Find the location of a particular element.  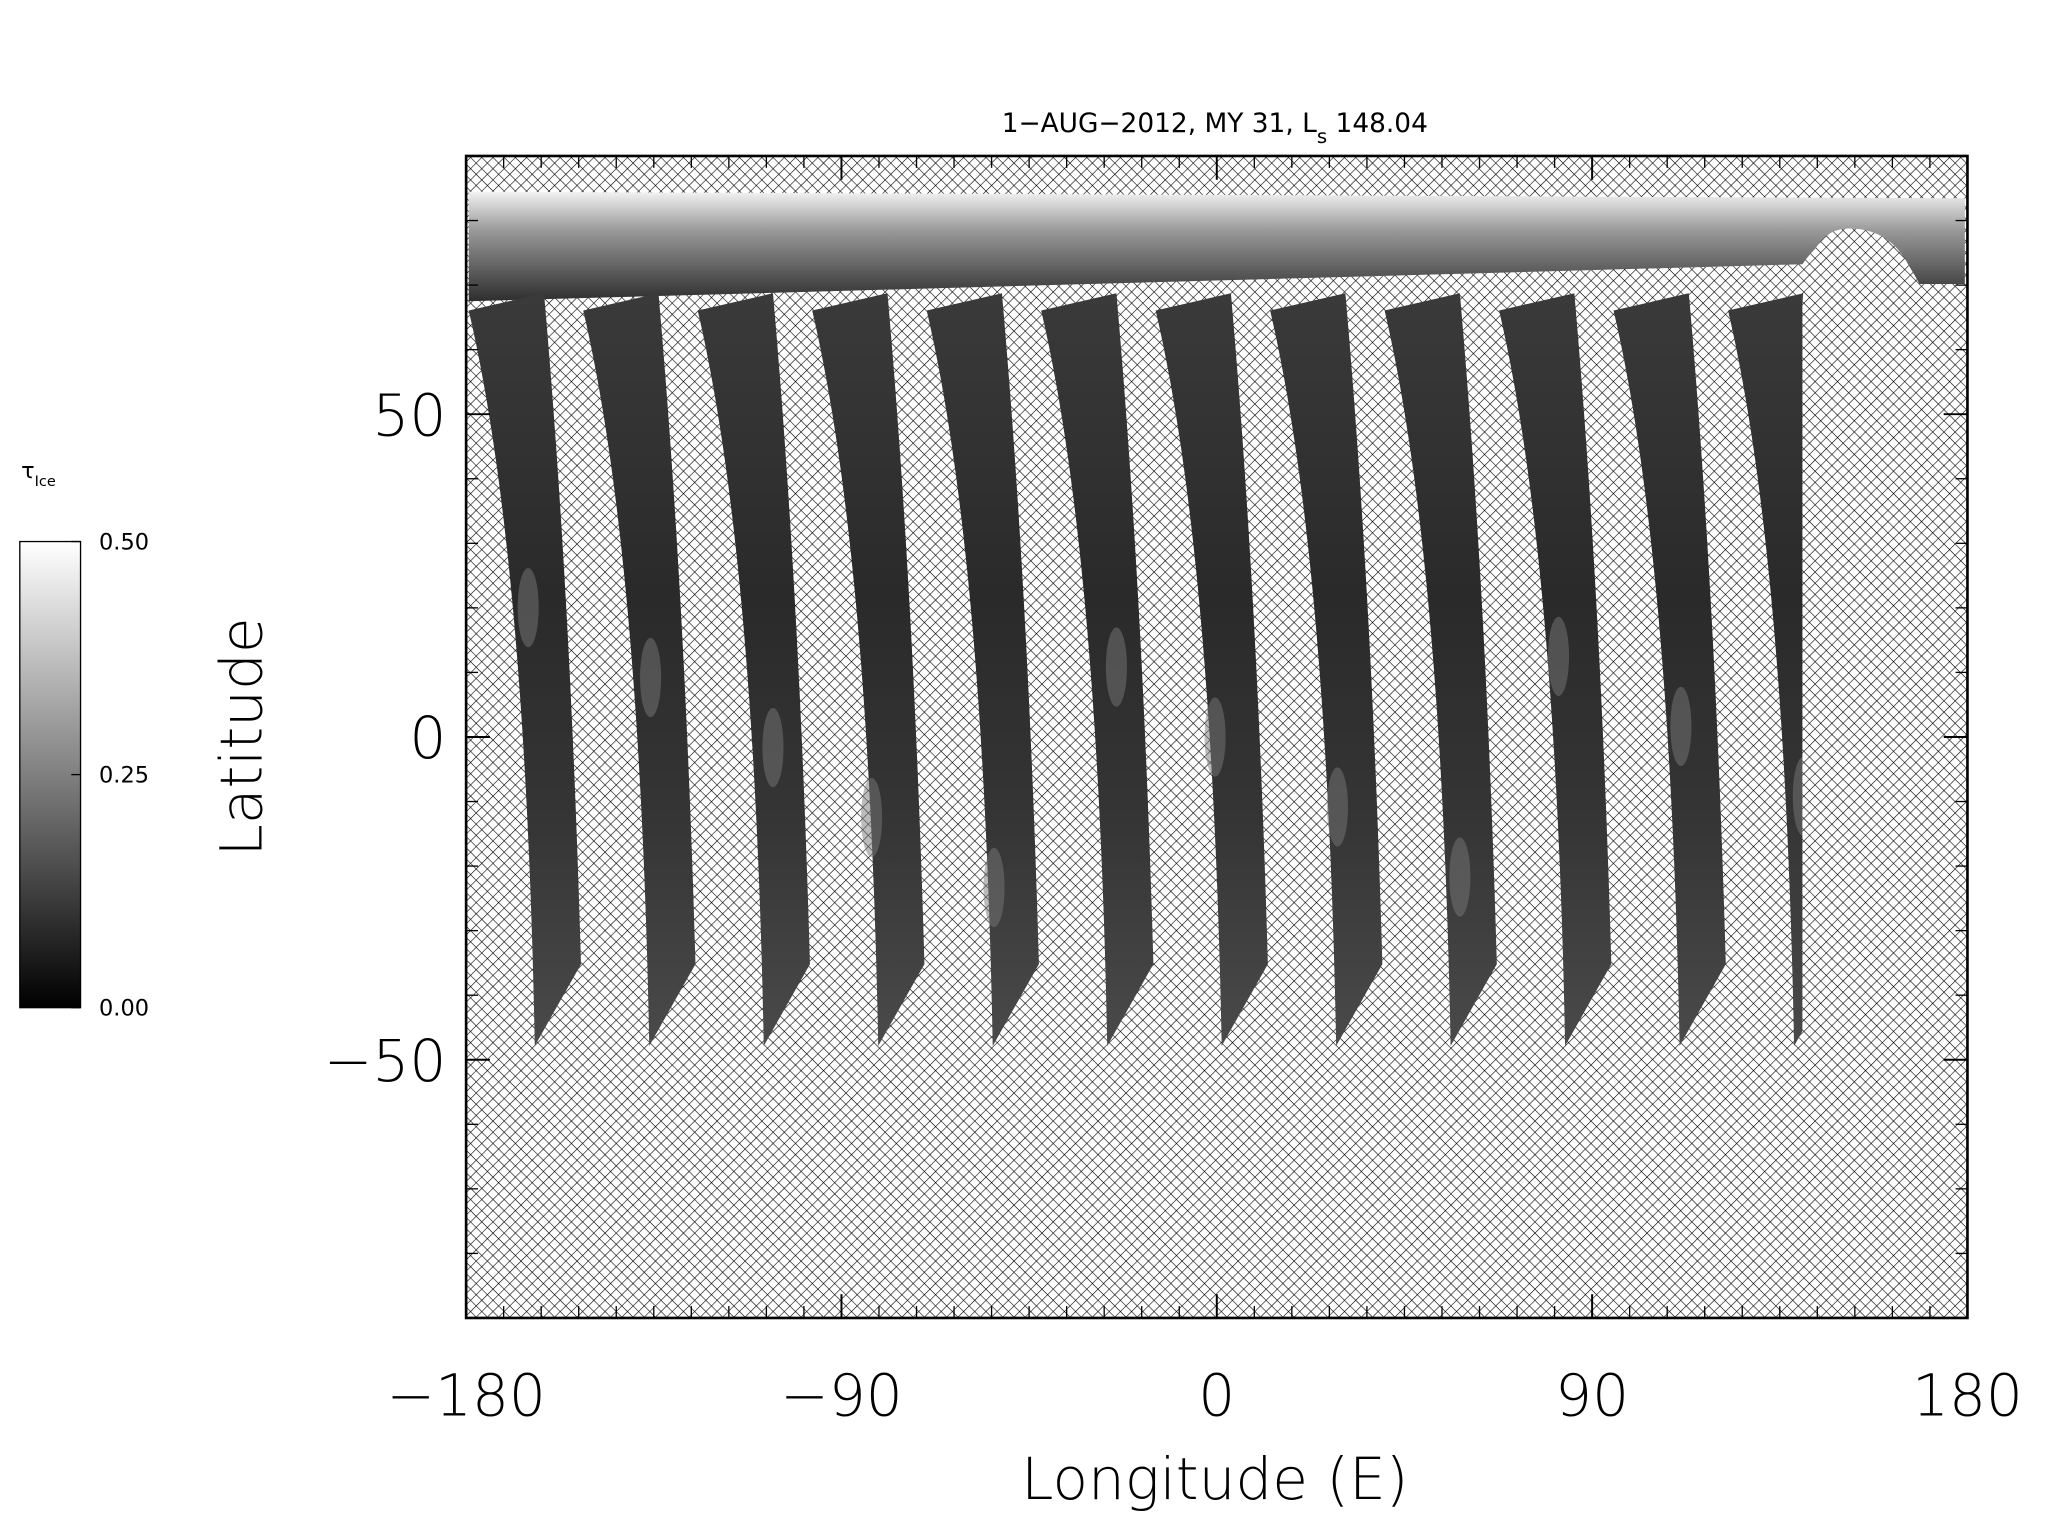

y-axis-label: Latitude is located at coordinates (241, 736).